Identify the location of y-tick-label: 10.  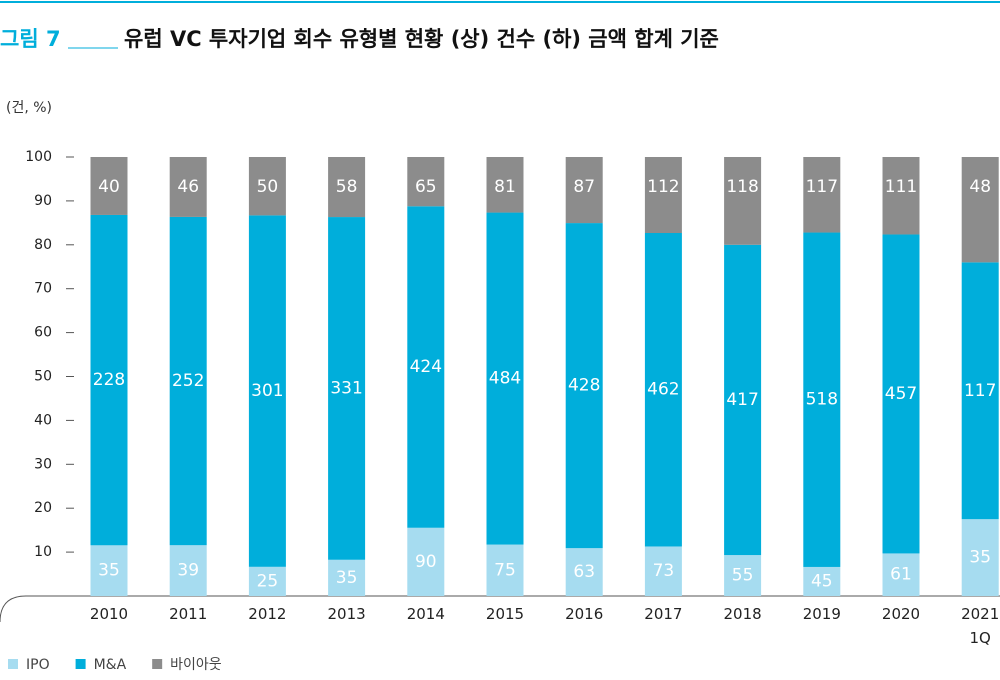
(43, 552).